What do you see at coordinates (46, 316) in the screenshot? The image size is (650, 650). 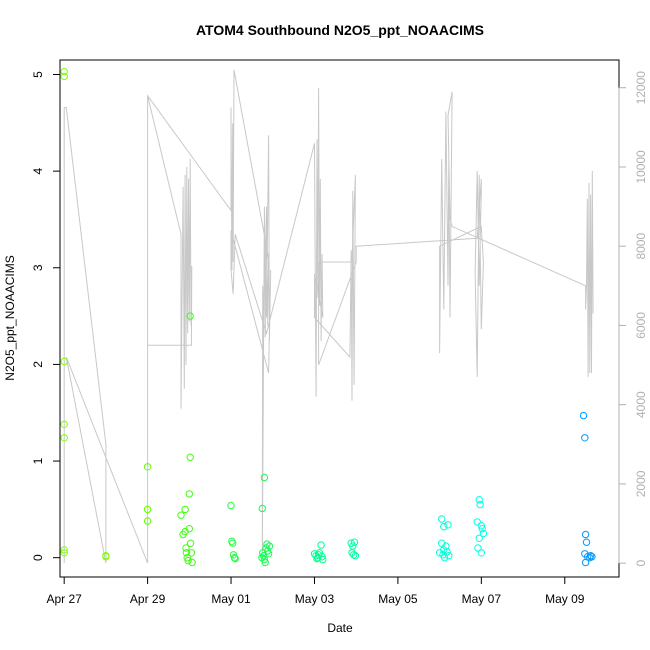 I see `y-axis: 0 1 2 3 4 5` at bounding box center [46, 316].